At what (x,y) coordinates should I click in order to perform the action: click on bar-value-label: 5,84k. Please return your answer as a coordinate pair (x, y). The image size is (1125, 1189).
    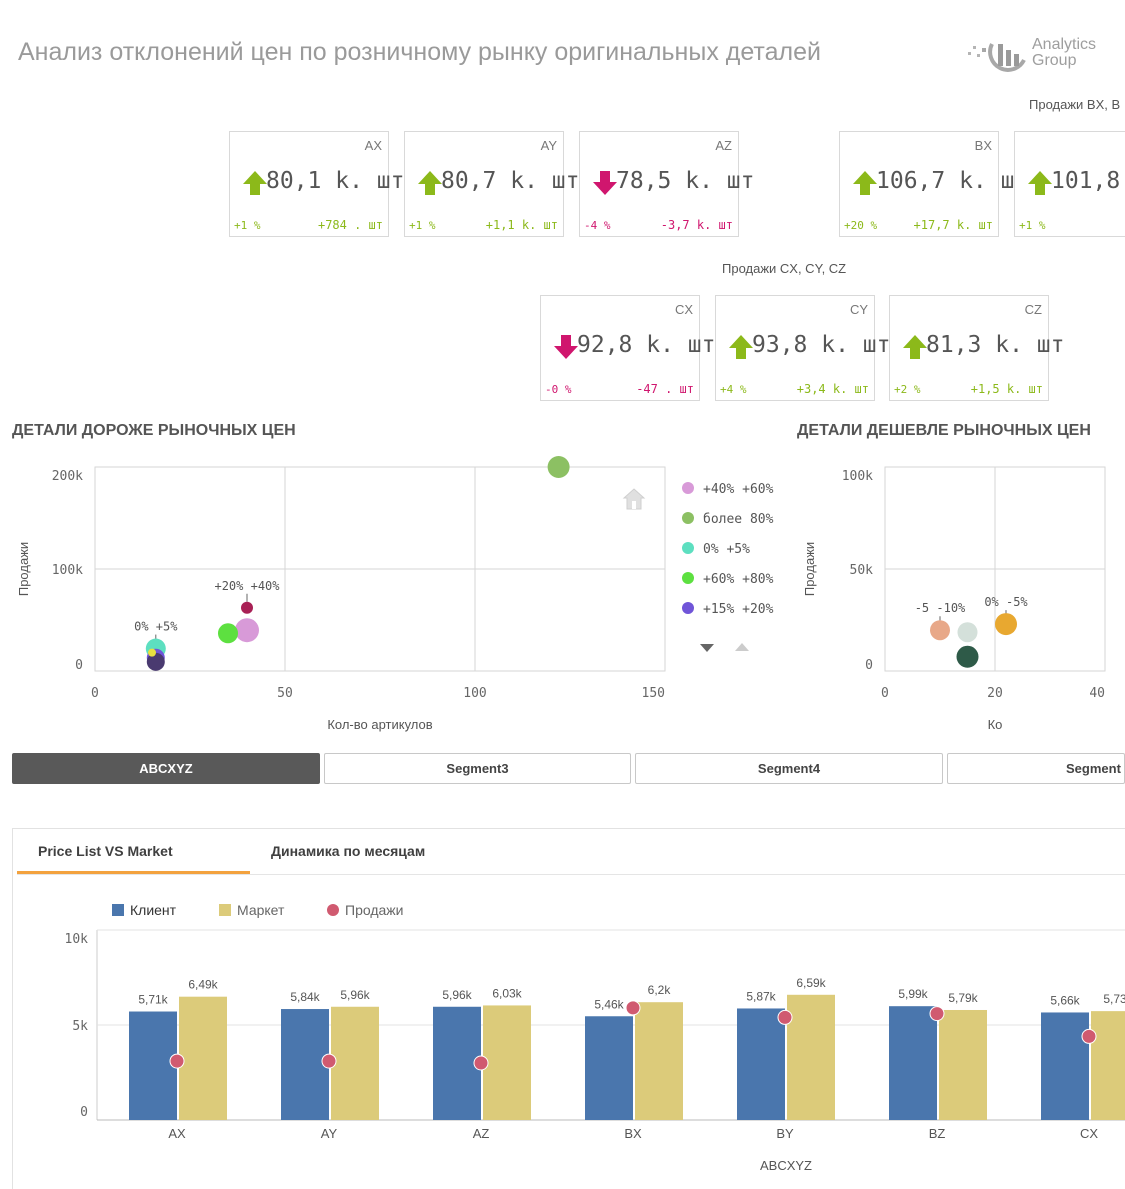
    Looking at the image, I should click on (305, 997).